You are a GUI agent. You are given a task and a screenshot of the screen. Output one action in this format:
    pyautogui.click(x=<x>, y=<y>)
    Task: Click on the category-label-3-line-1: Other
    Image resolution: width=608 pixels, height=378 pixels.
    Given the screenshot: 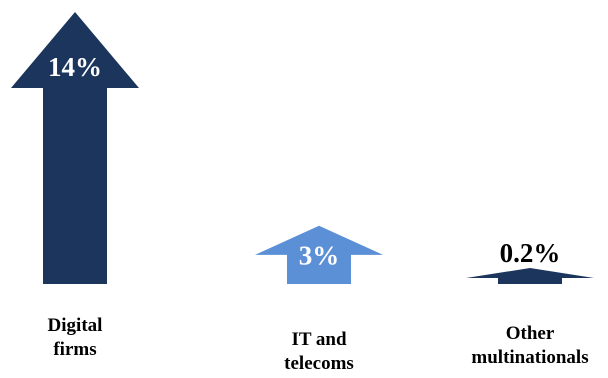 What is the action you would take?
    pyautogui.click(x=530, y=333)
    